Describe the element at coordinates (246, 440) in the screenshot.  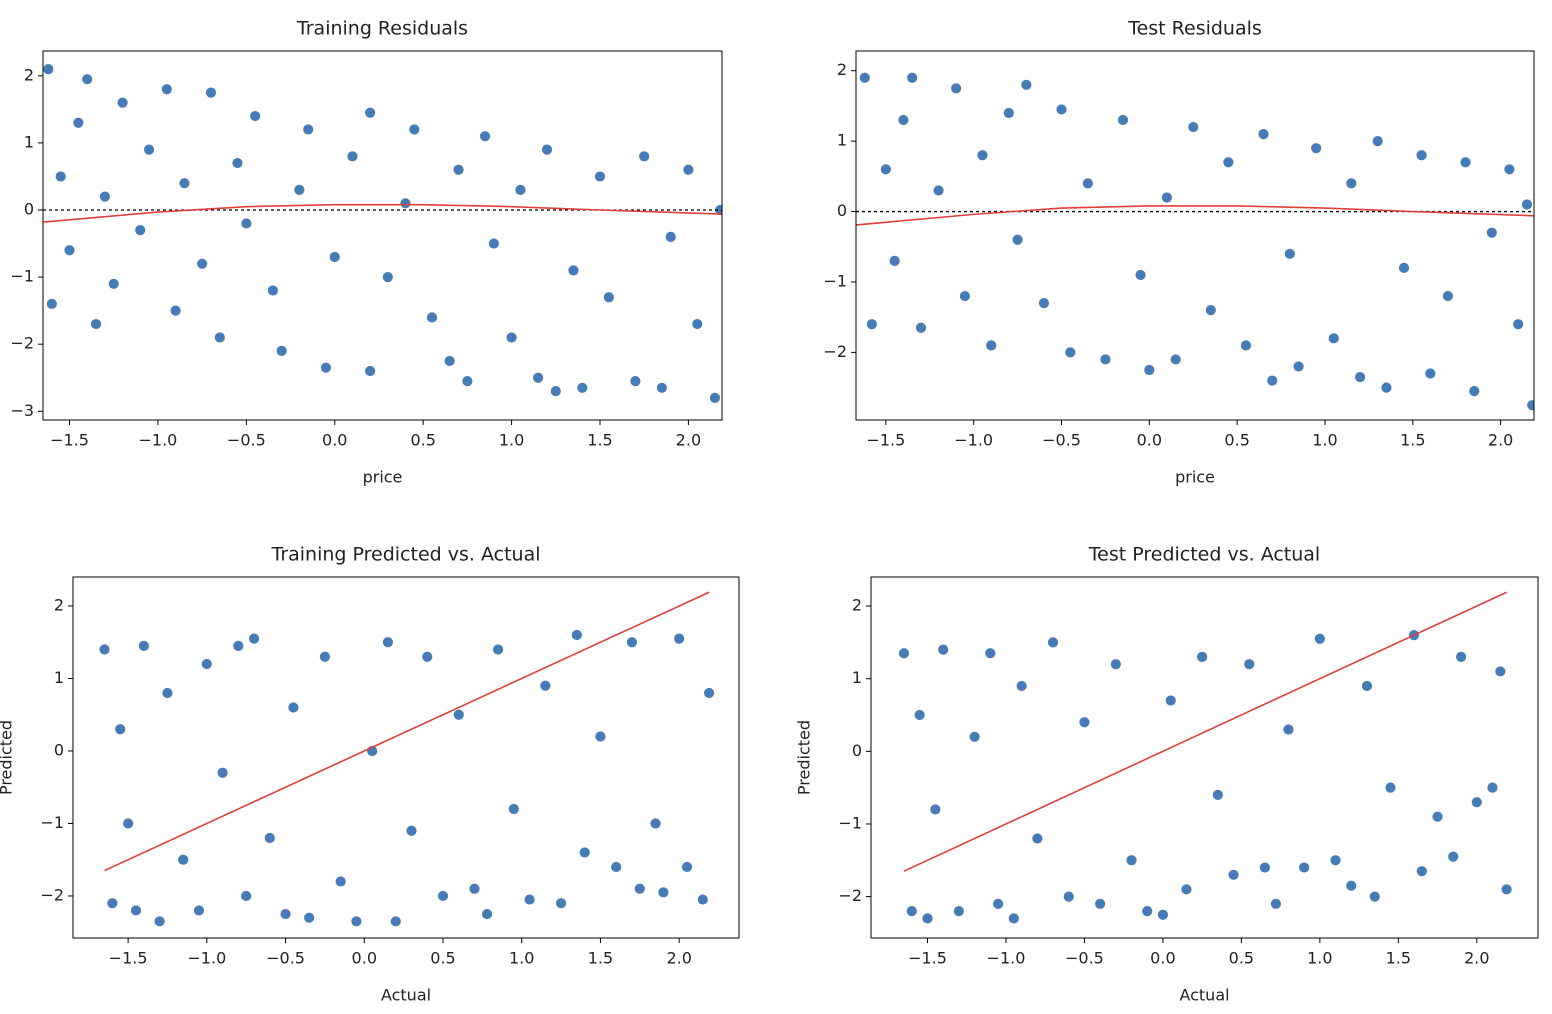
I see `x-tick-label: −0.5` at that location.